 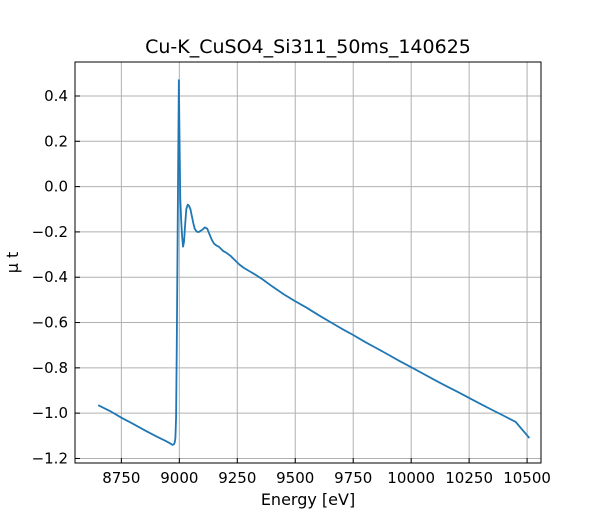 I want to click on chart-title: Cu-K_CuSO4_Si311_50ms_140625, so click(x=308, y=47).